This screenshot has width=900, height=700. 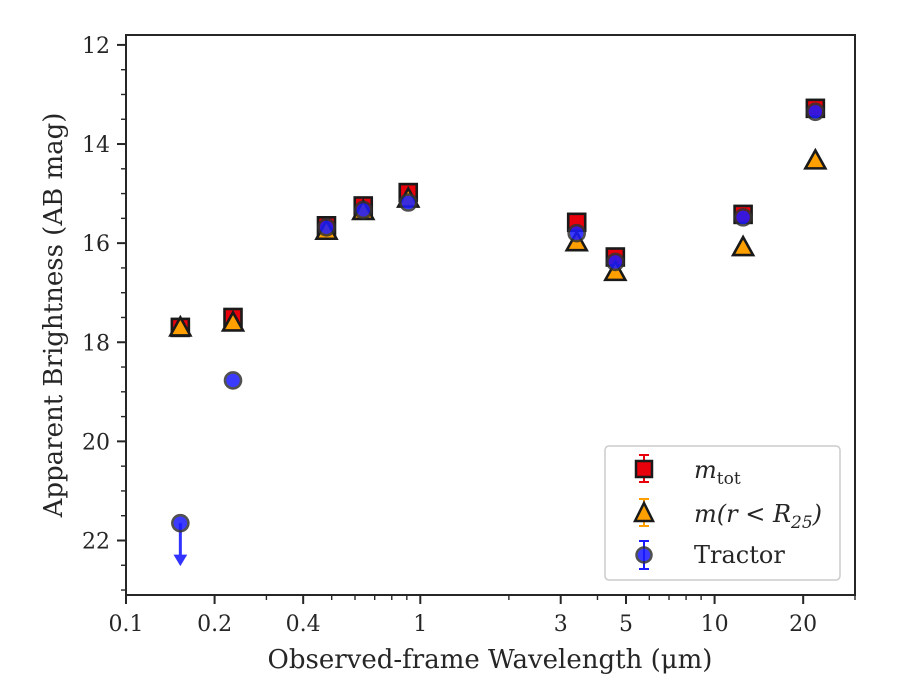 What do you see at coordinates (644, 555) in the screenshot?
I see `legend-marker-tractor` at bounding box center [644, 555].